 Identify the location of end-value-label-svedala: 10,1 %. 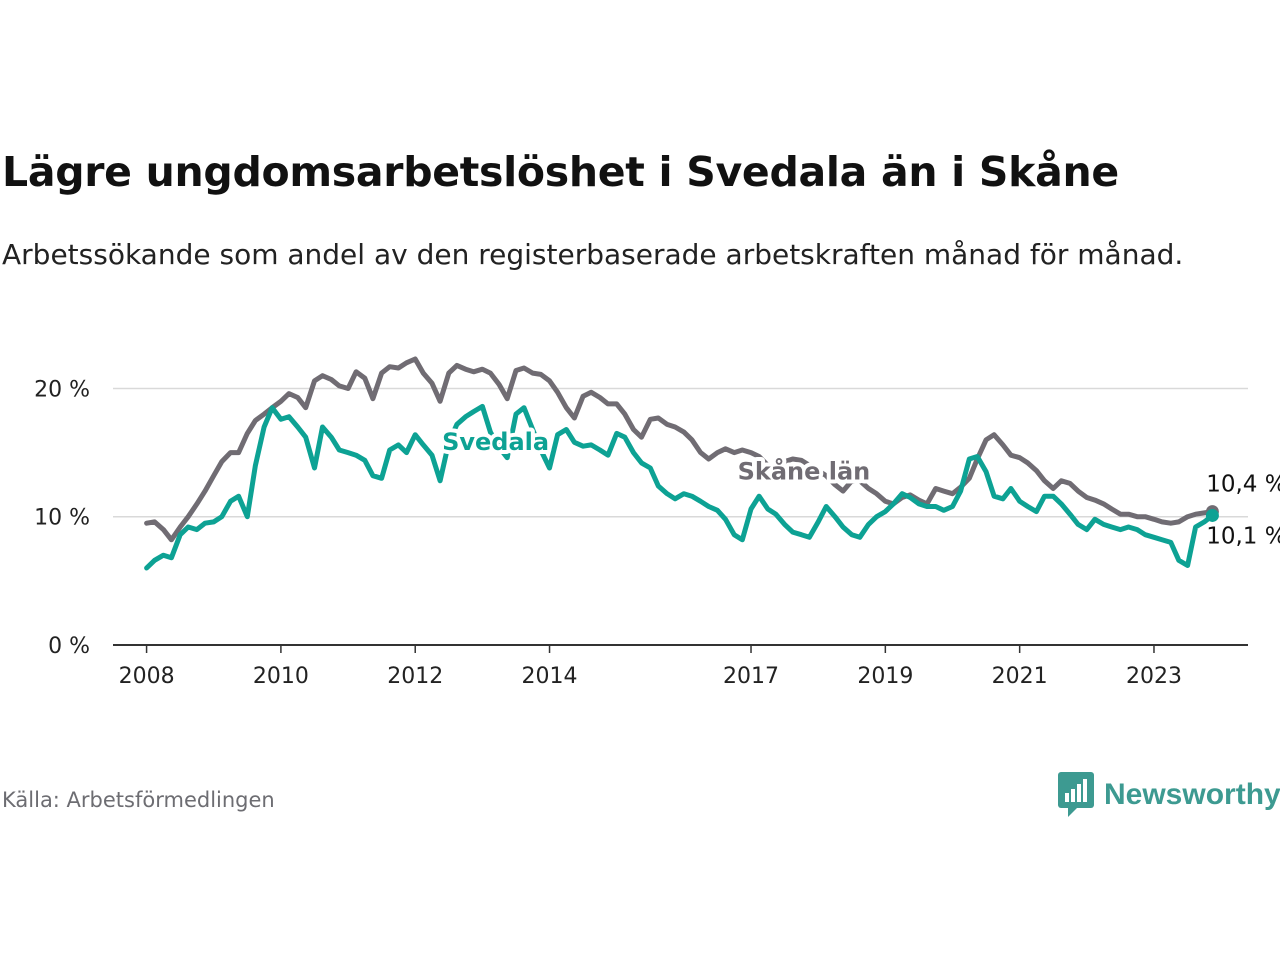
(1243, 536).